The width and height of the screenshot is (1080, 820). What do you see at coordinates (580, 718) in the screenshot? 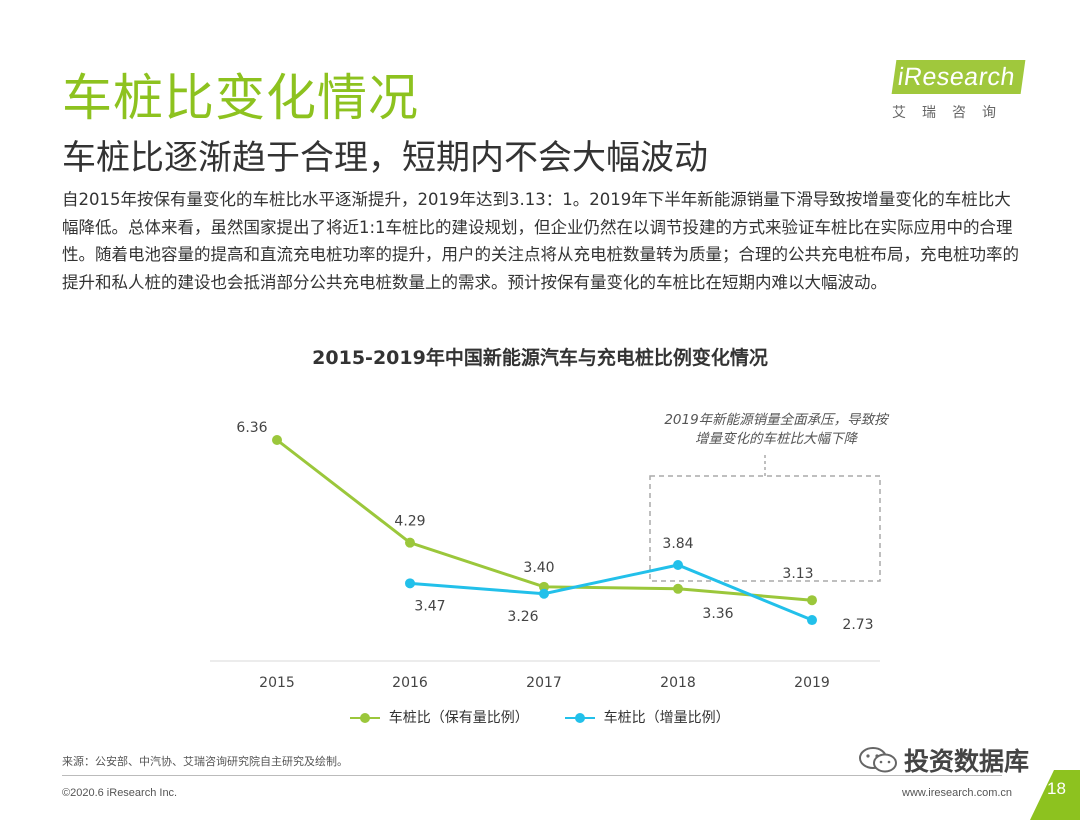
I see `legend-swatch-increment` at bounding box center [580, 718].